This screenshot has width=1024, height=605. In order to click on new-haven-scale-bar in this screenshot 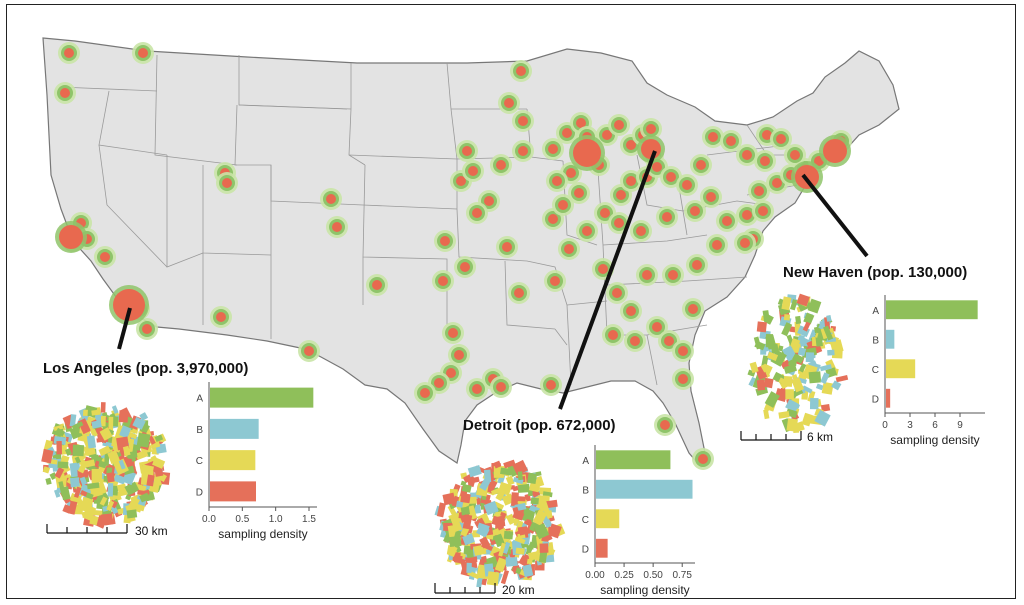, I will do `click(771, 436)`.